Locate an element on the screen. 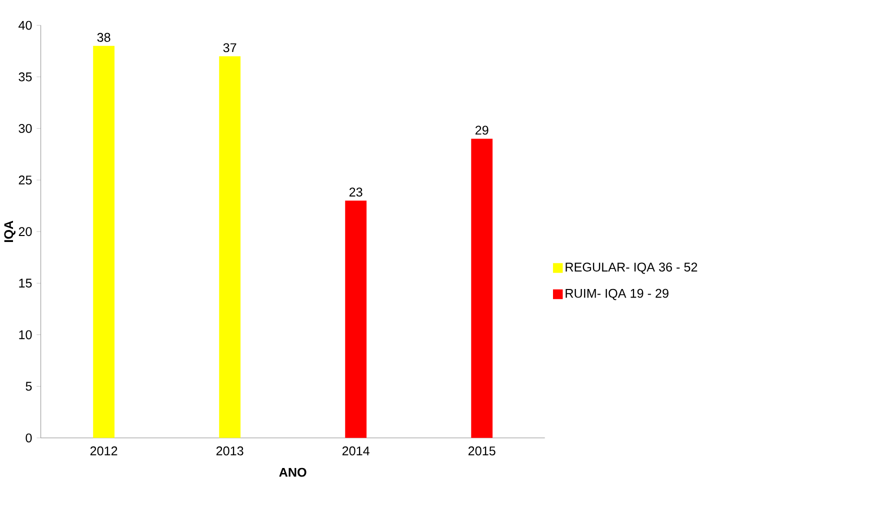  y-tick-label: 25 is located at coordinates (25, 180).